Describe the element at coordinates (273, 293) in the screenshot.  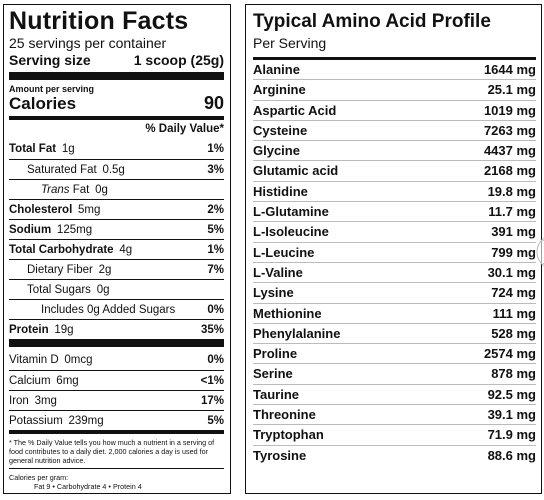
I see `amino-acid-name: Lysine` at that location.